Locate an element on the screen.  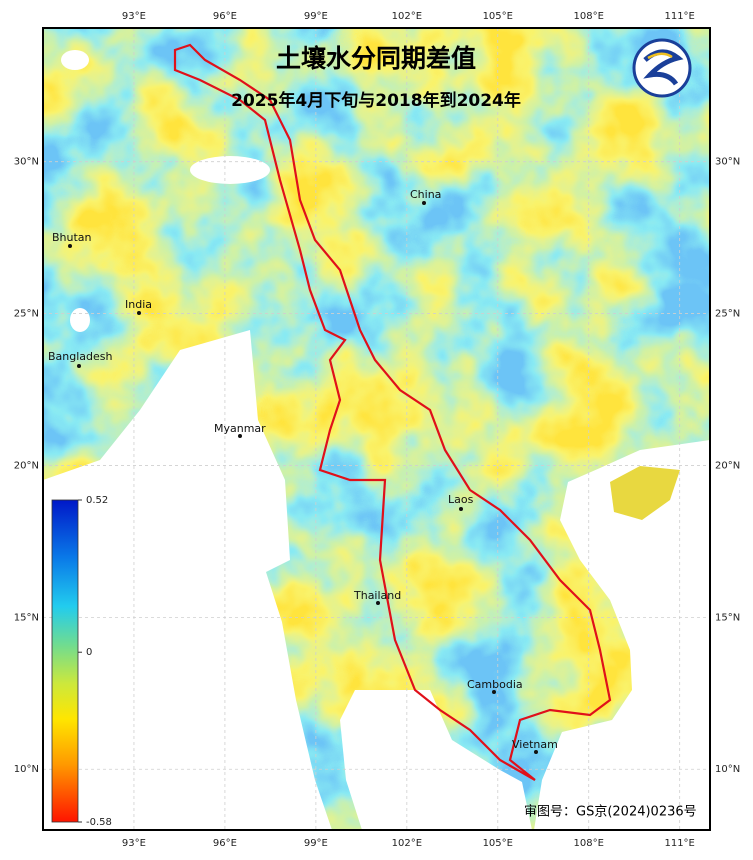
place-label: Thailand is located at coordinates (377, 595).